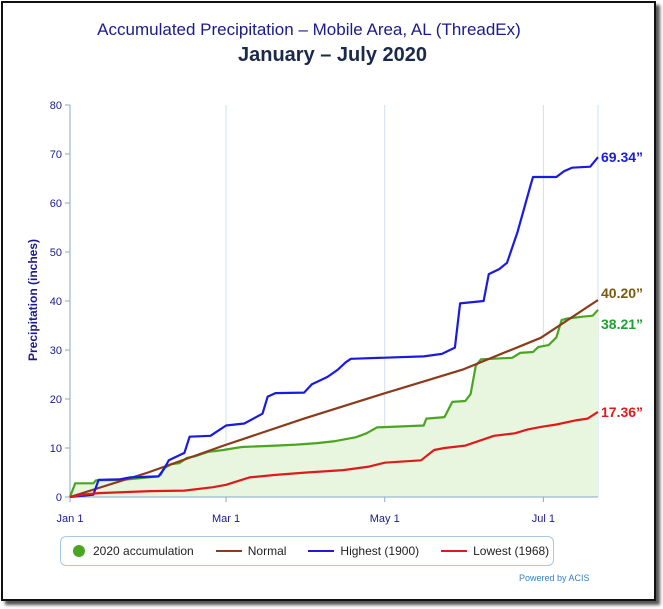 The height and width of the screenshot is (609, 663). Describe the element at coordinates (622, 284) in the screenshot. I see `end-labels: 38.21” 40.20” 69.34” 17.36”` at that location.